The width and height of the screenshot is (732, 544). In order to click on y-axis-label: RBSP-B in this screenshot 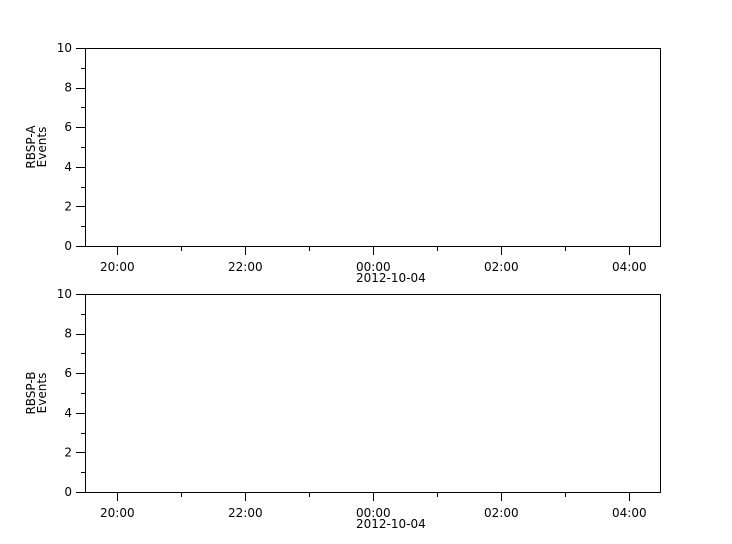, I will do `click(31, 392)`.